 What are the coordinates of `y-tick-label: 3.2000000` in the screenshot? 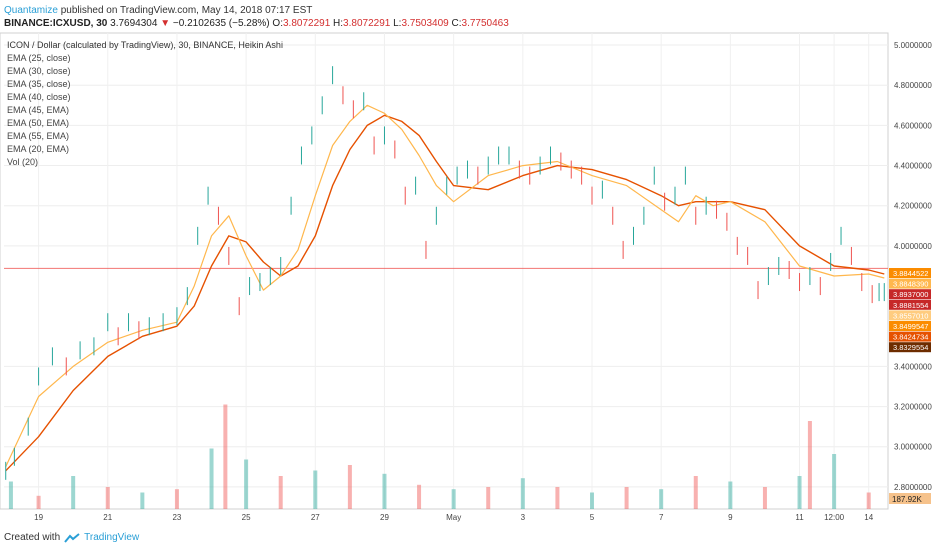 It's located at (913, 407).